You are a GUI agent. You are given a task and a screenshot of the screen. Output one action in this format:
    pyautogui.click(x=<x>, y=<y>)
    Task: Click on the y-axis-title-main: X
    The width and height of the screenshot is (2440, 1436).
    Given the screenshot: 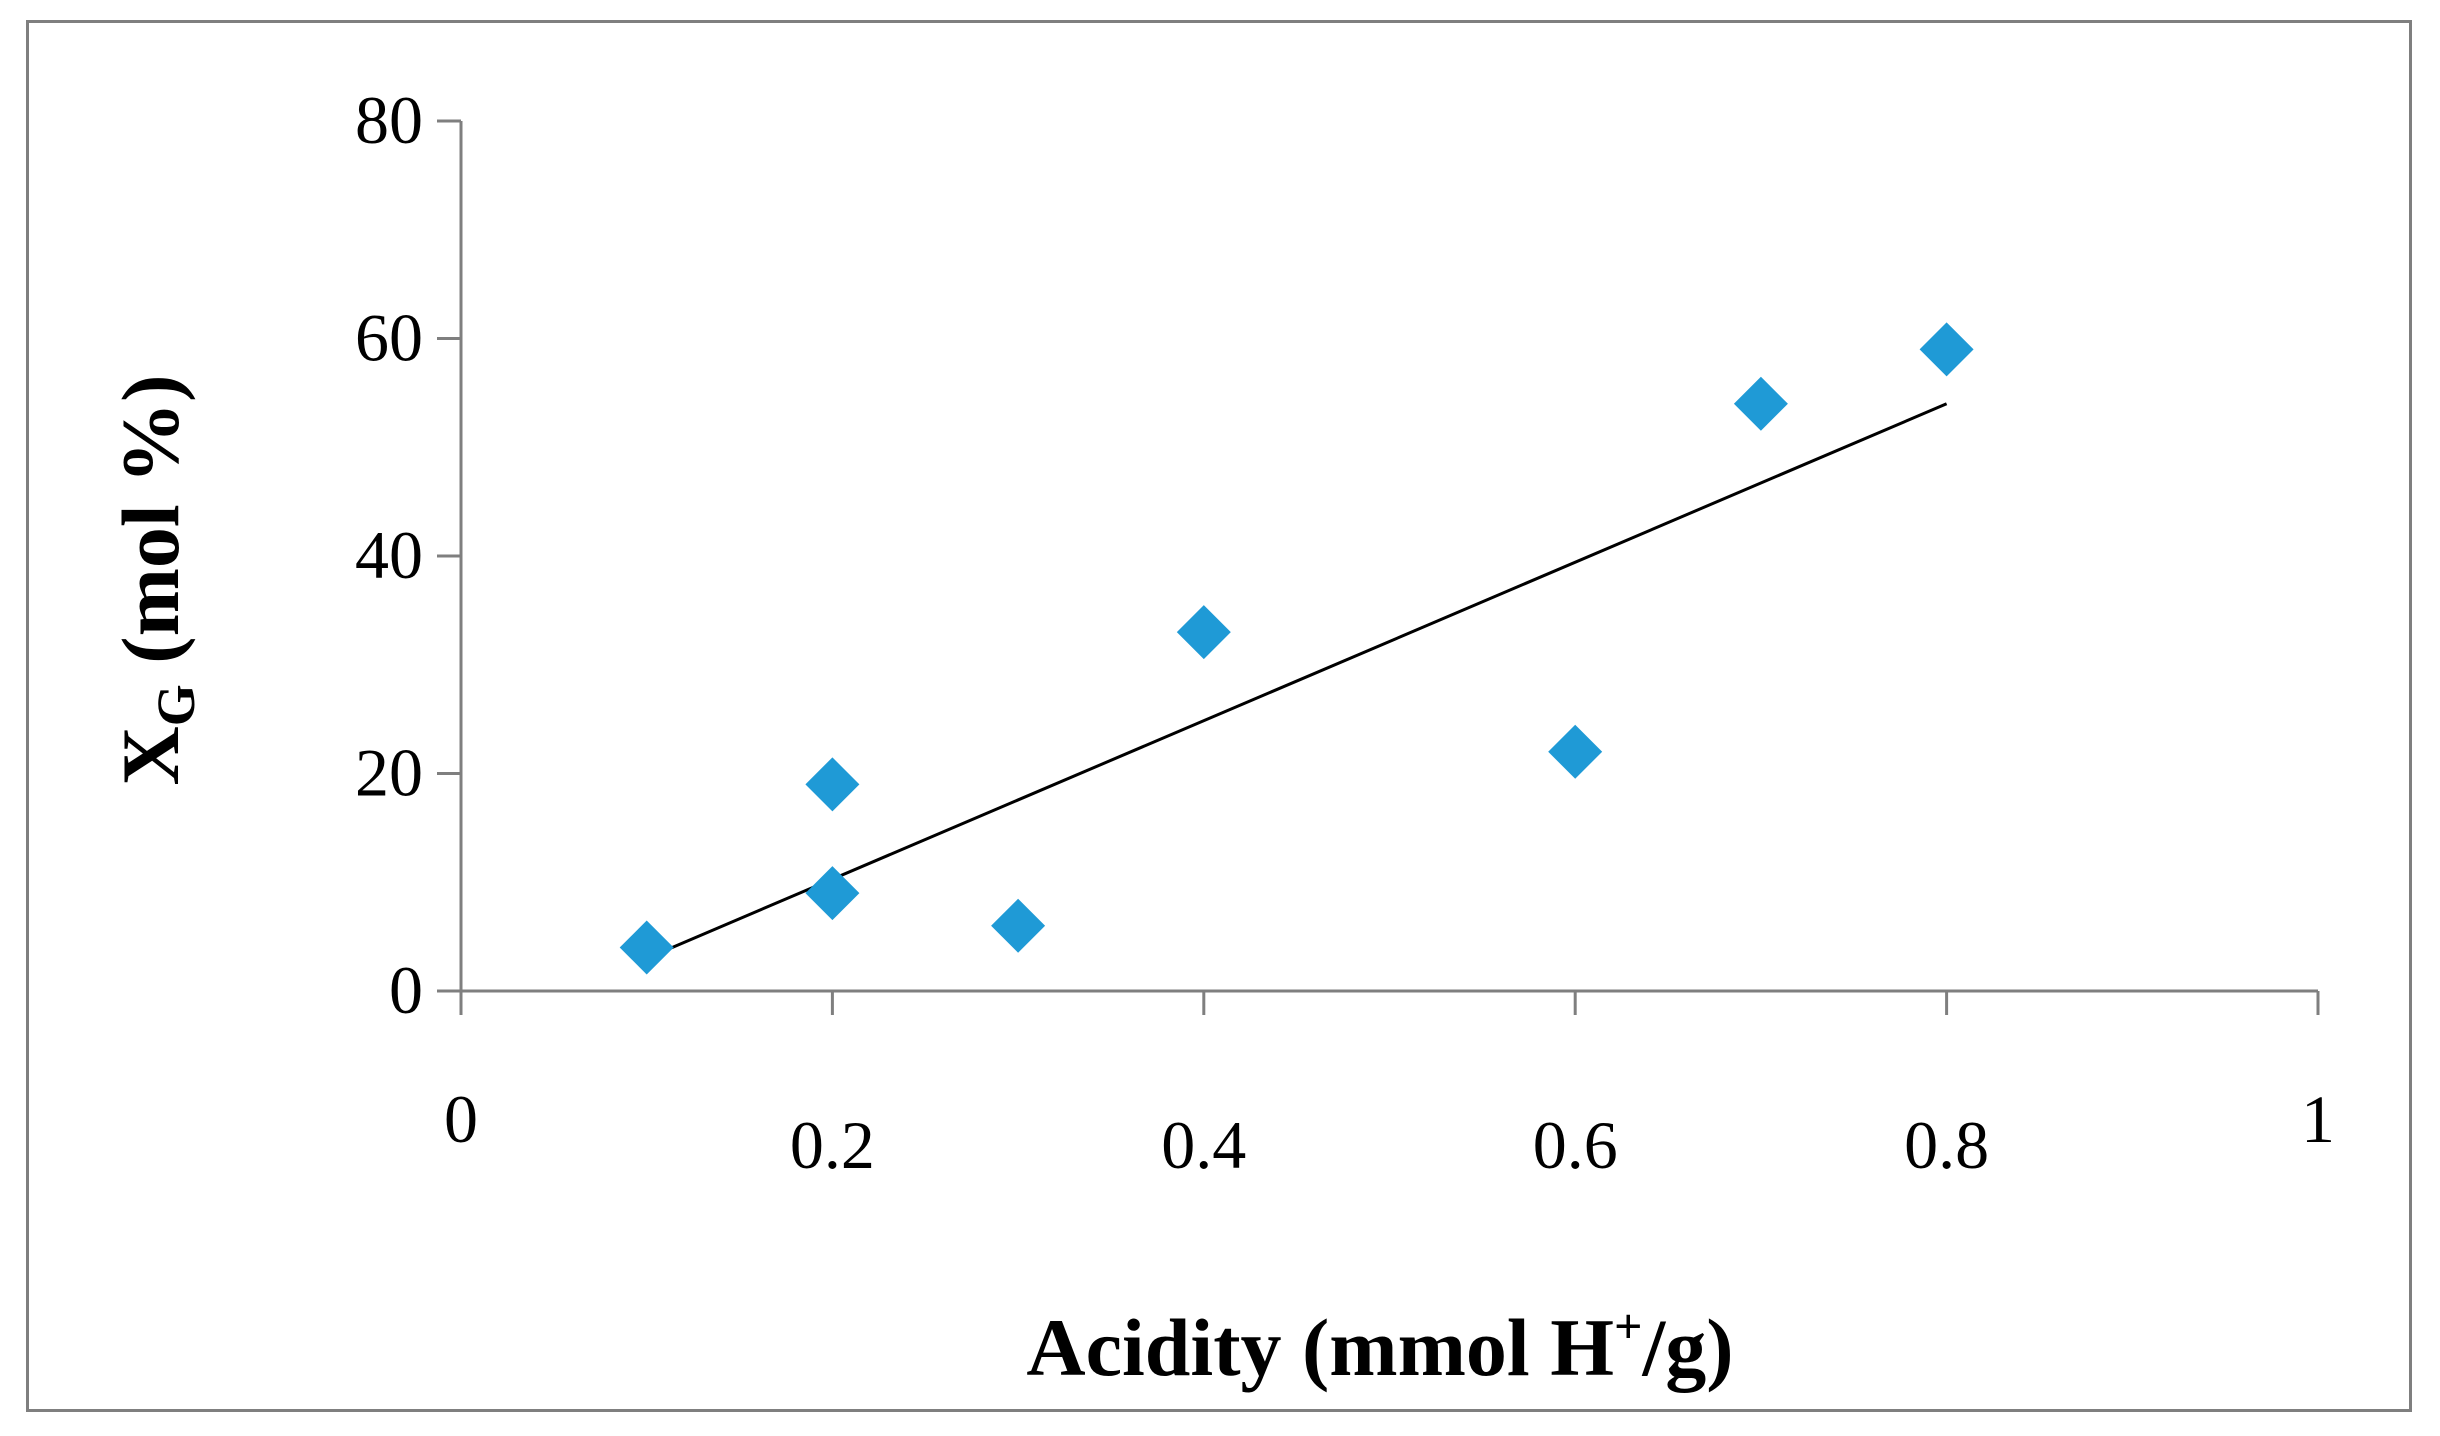 What is the action you would take?
    pyautogui.click(x=150, y=755)
    